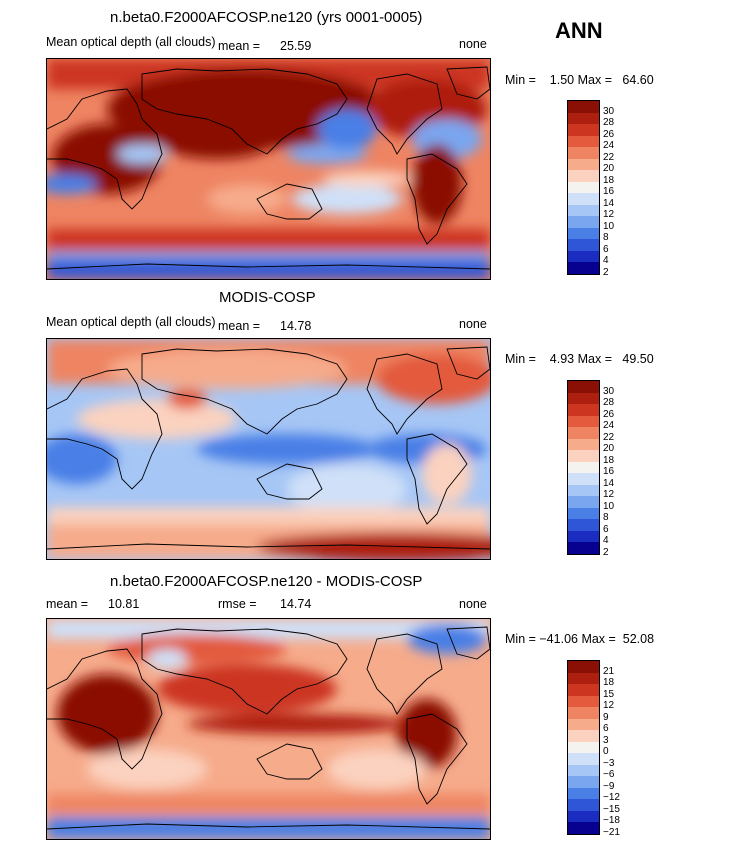 This screenshot has height=850, width=733. I want to click on panel3-tick: −3, so click(609, 763).